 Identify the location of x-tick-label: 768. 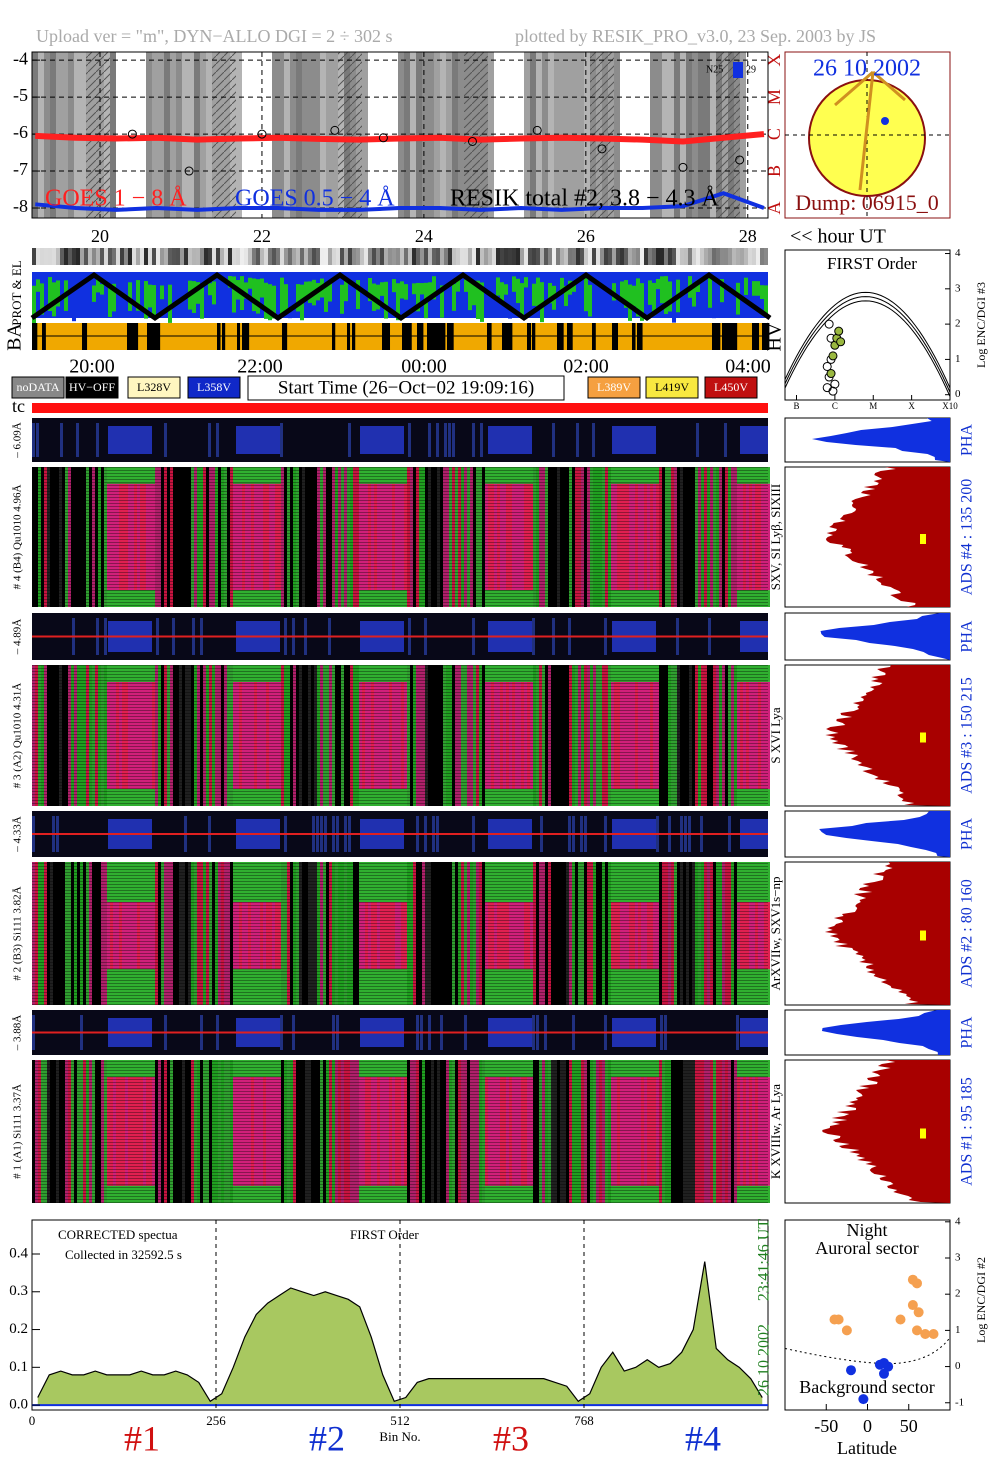
(584, 1420).